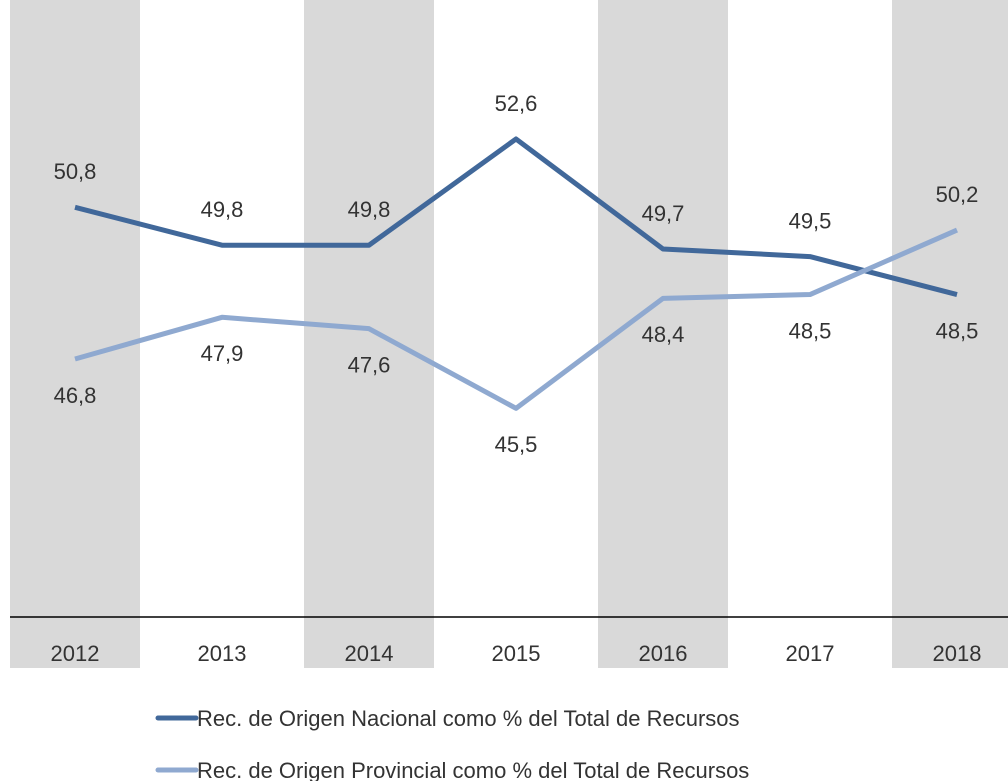 This screenshot has height=781, width=1008. I want to click on data-label: 52,6, so click(516, 103).